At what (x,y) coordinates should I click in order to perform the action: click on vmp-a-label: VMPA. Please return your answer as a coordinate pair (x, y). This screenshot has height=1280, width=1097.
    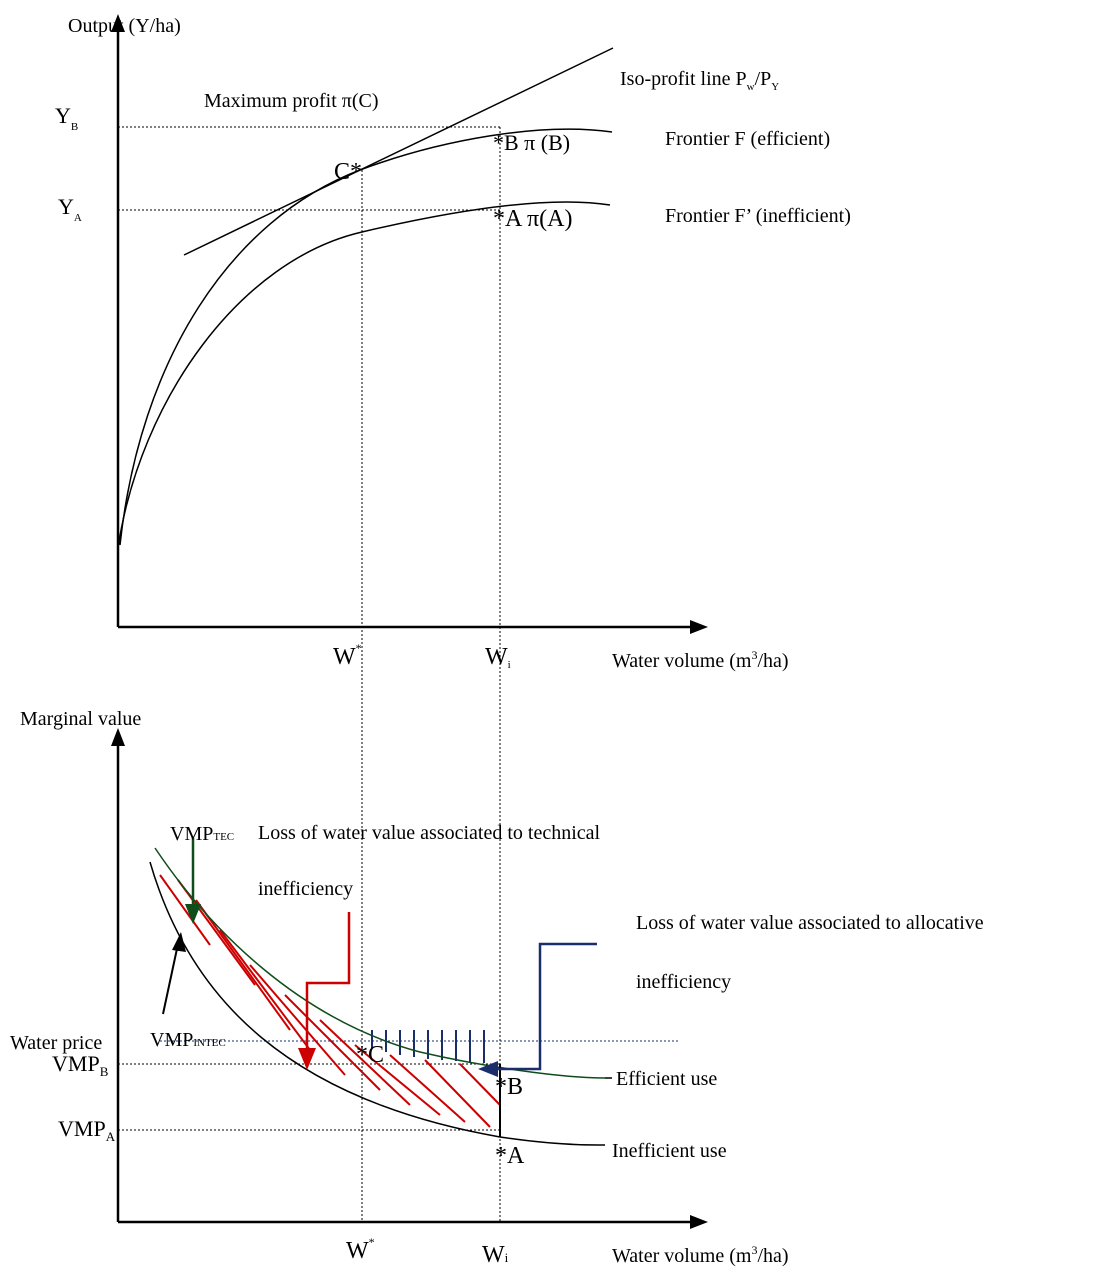
    Looking at the image, I should click on (87, 1130).